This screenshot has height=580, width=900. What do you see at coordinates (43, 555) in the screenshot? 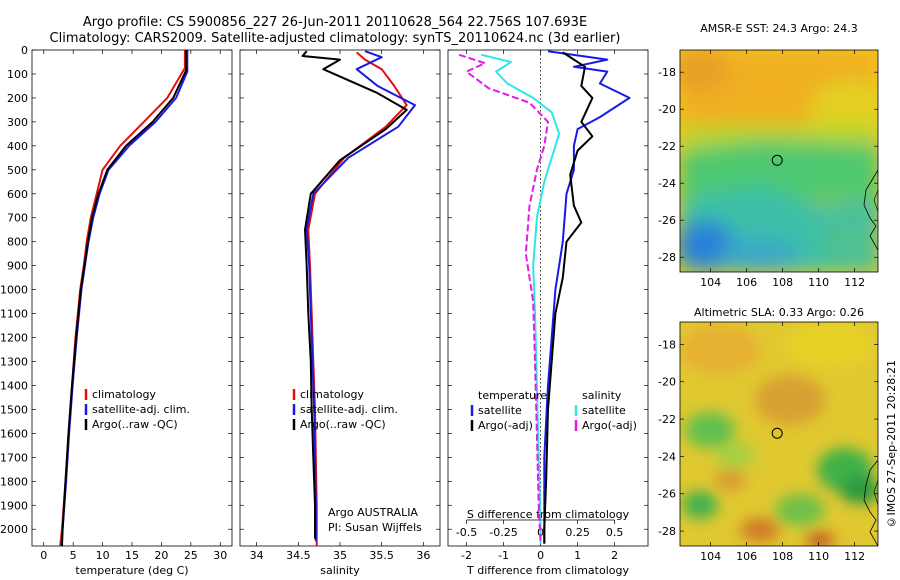
I see `x-tick-label: 0` at bounding box center [43, 555].